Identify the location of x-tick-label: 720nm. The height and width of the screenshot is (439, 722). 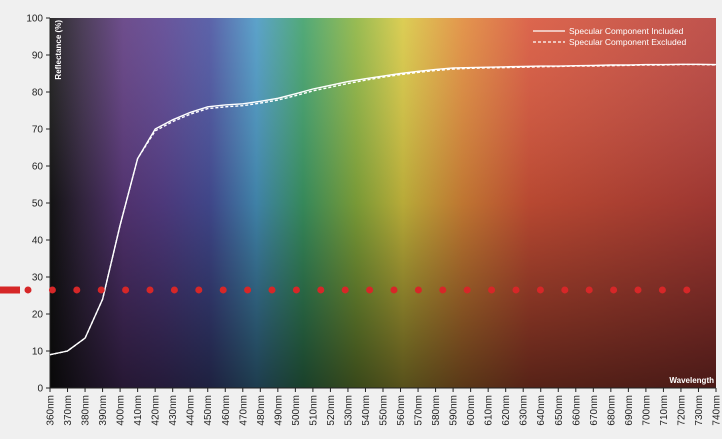
(681, 410).